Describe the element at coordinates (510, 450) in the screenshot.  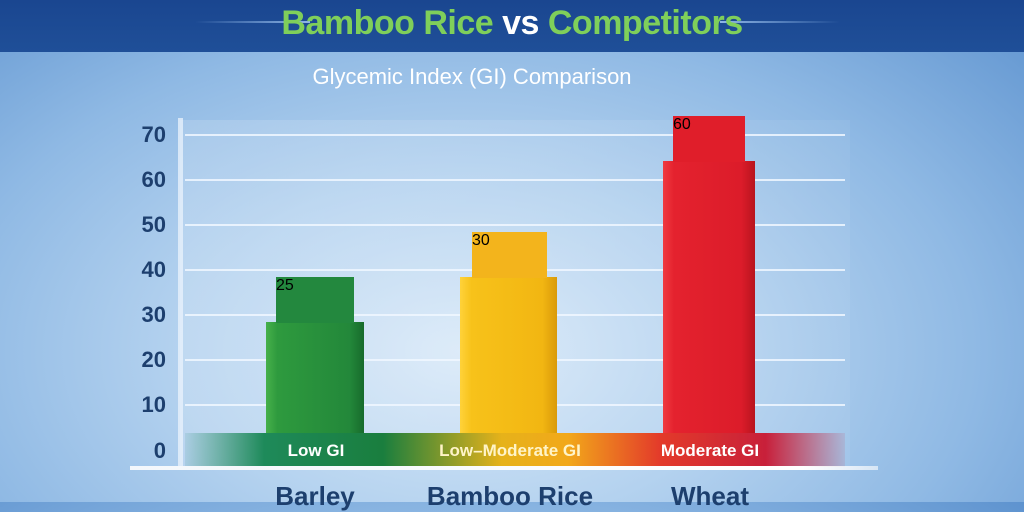
I see `band-label-low-moderate-gi: Low–Moderate GI` at that location.